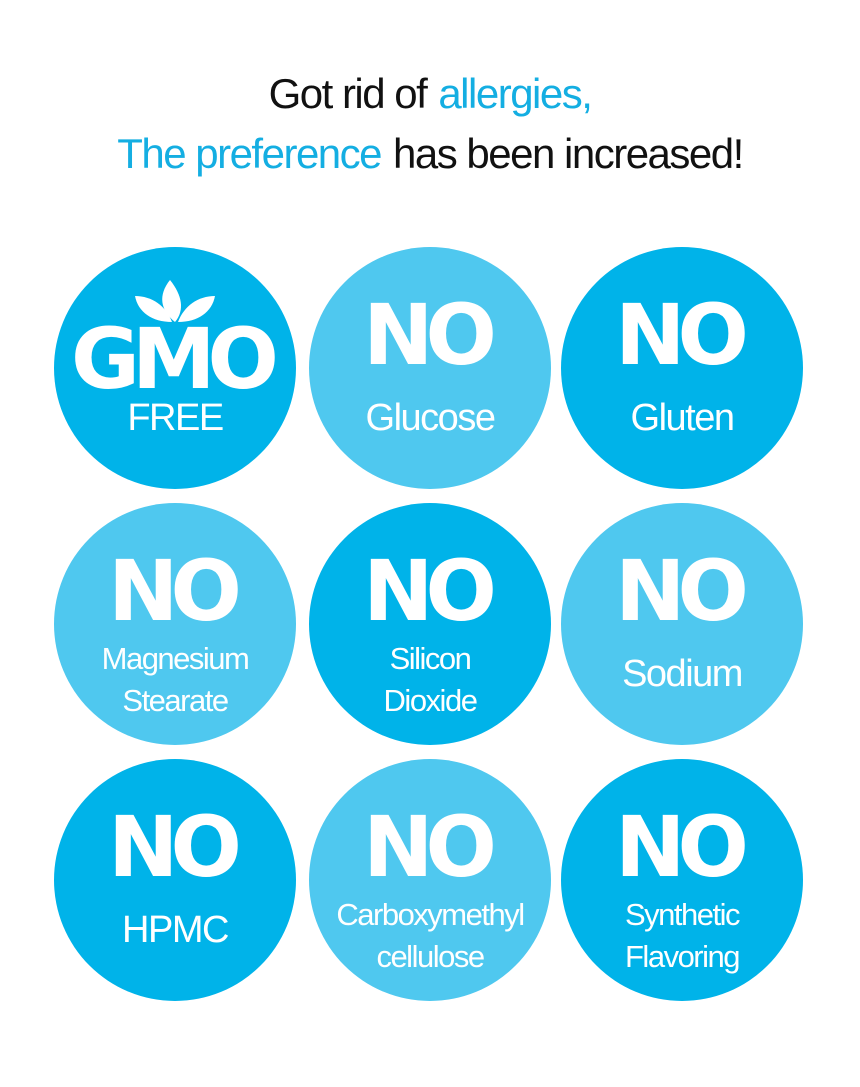 The height and width of the screenshot is (1087, 860). I want to click on title-line: The preference has been increased!, so click(430, 153).